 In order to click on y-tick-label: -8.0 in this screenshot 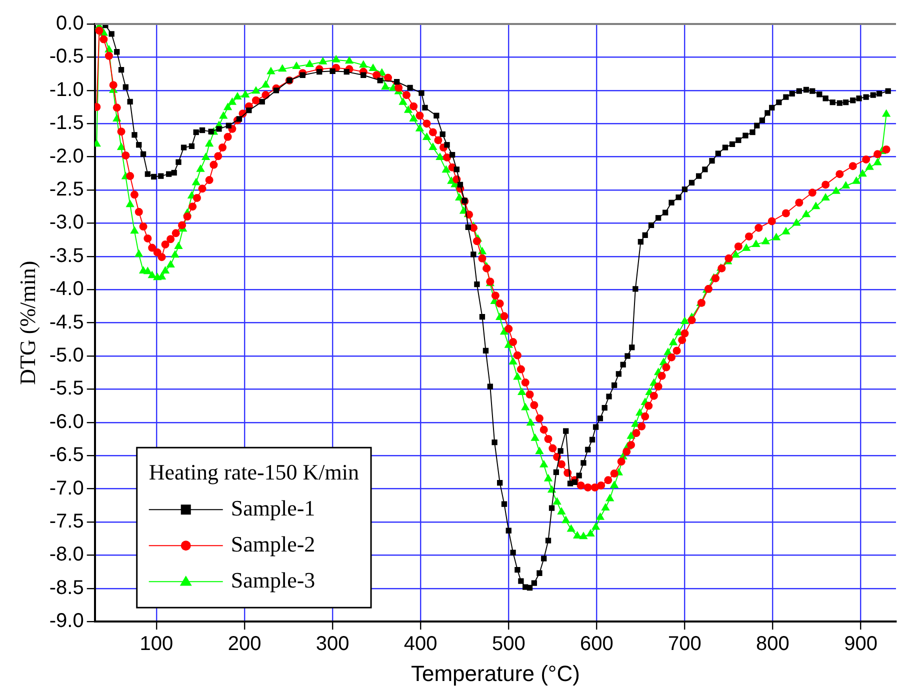, I will do `click(66, 555)`.